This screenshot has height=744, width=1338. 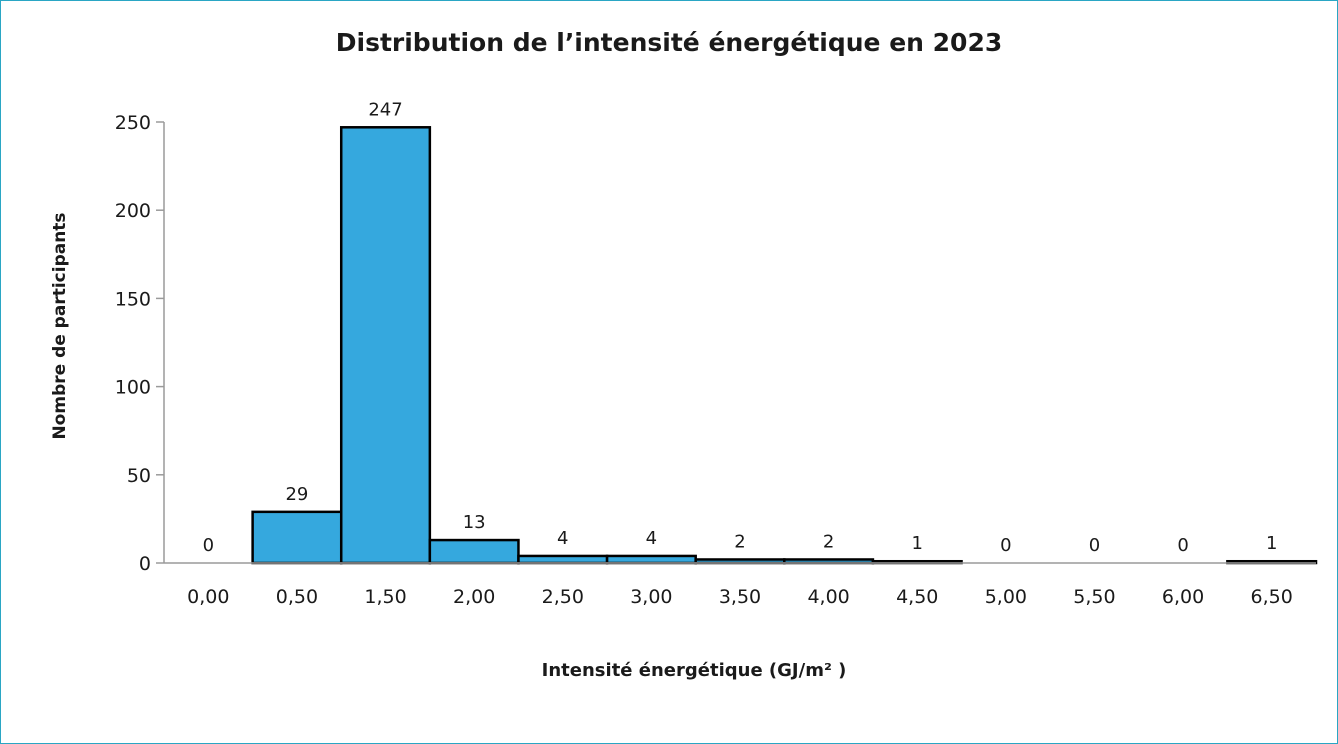 What do you see at coordinates (296, 494) in the screenshot?
I see `data-label: 29` at bounding box center [296, 494].